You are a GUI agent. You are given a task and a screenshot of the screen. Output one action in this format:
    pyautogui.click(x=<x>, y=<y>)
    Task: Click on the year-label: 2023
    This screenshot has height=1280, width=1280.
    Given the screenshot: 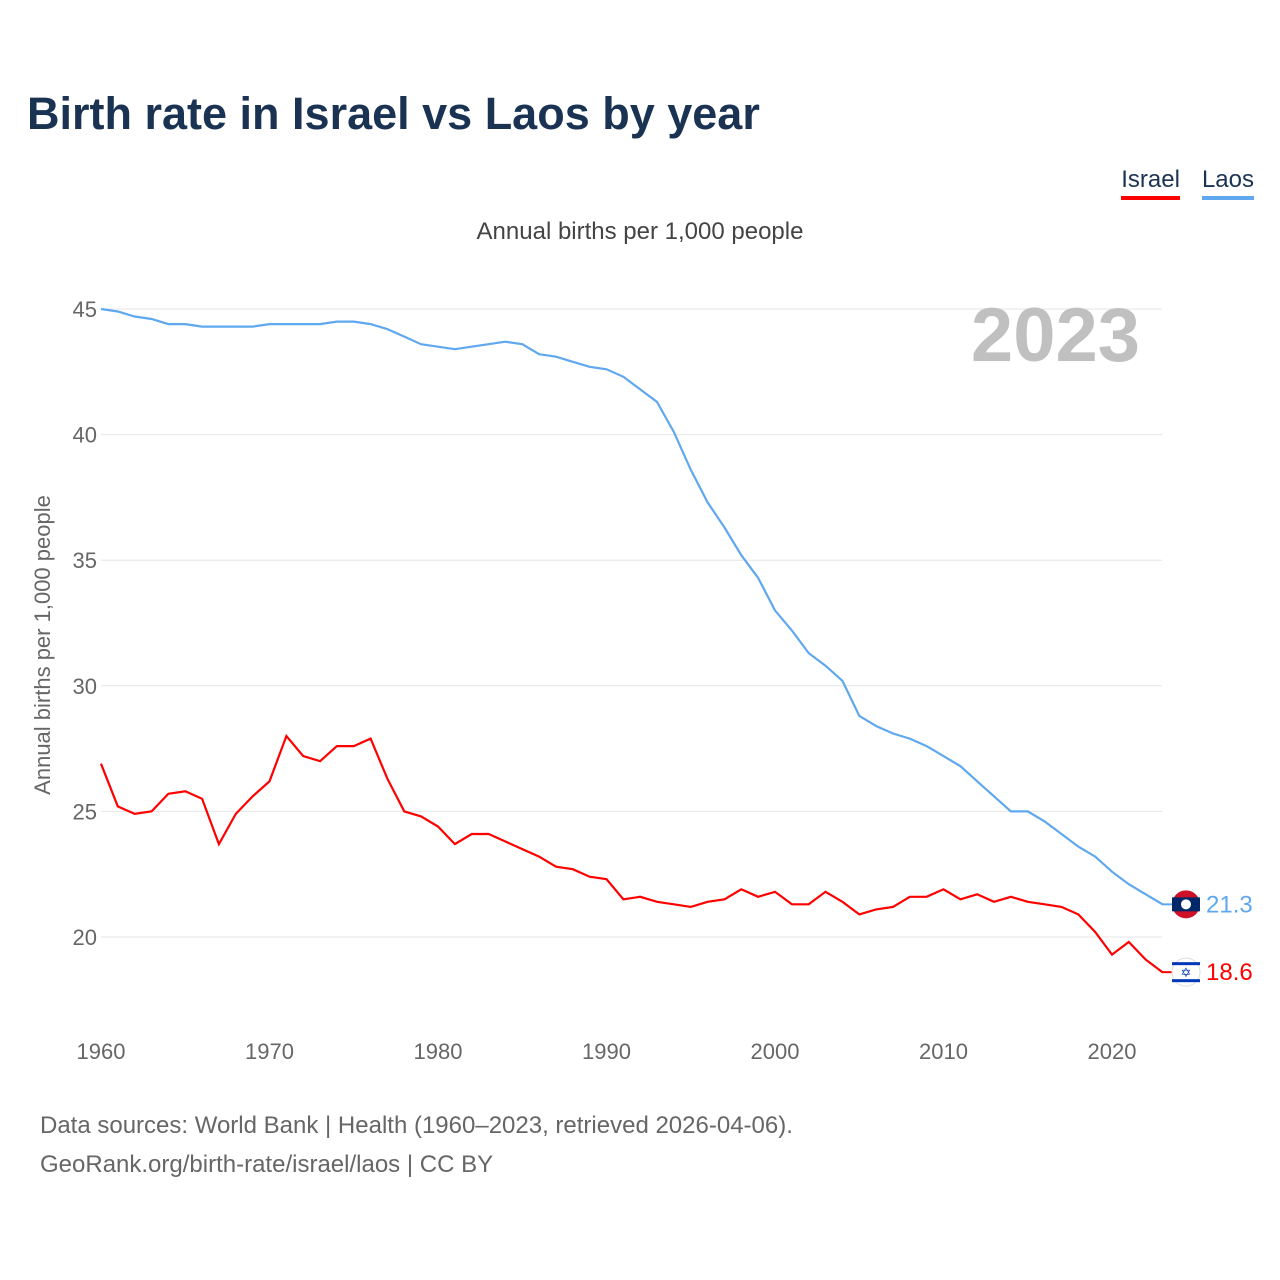 What is the action you would take?
    pyautogui.click(x=1055, y=335)
    